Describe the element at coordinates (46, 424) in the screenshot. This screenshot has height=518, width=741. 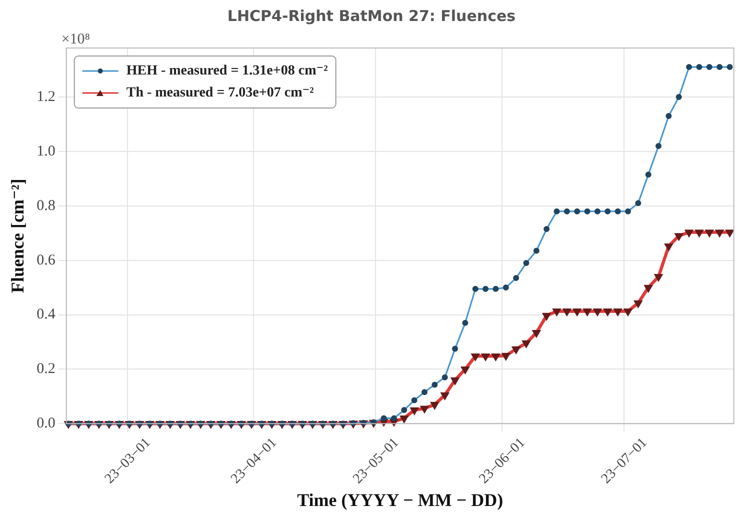
I see `y-tick-label: 0.0` at that location.